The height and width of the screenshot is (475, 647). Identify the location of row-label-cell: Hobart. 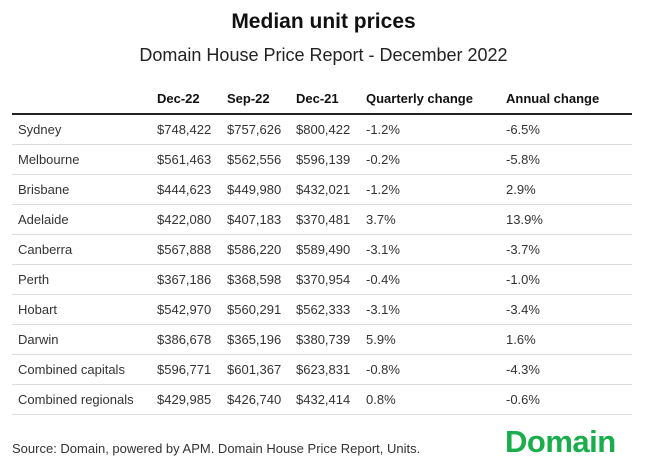
(84, 309).